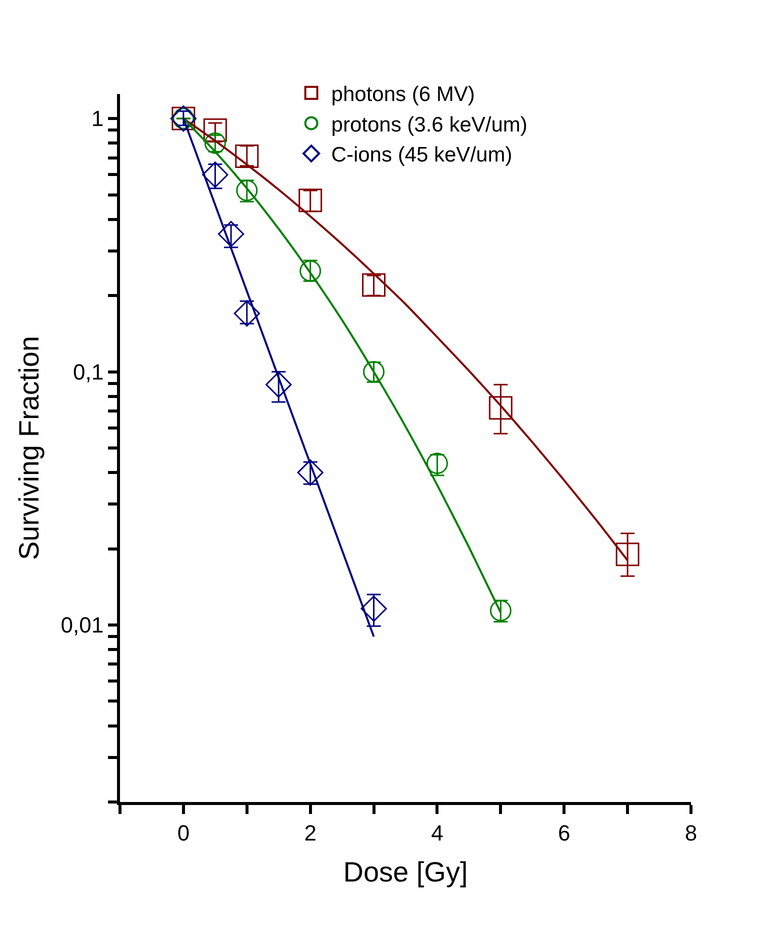 Image resolution: width=775 pixels, height=928 pixels. What do you see at coordinates (405, 872) in the screenshot?
I see `x-axis-title: Dose [Gy]` at bounding box center [405, 872].